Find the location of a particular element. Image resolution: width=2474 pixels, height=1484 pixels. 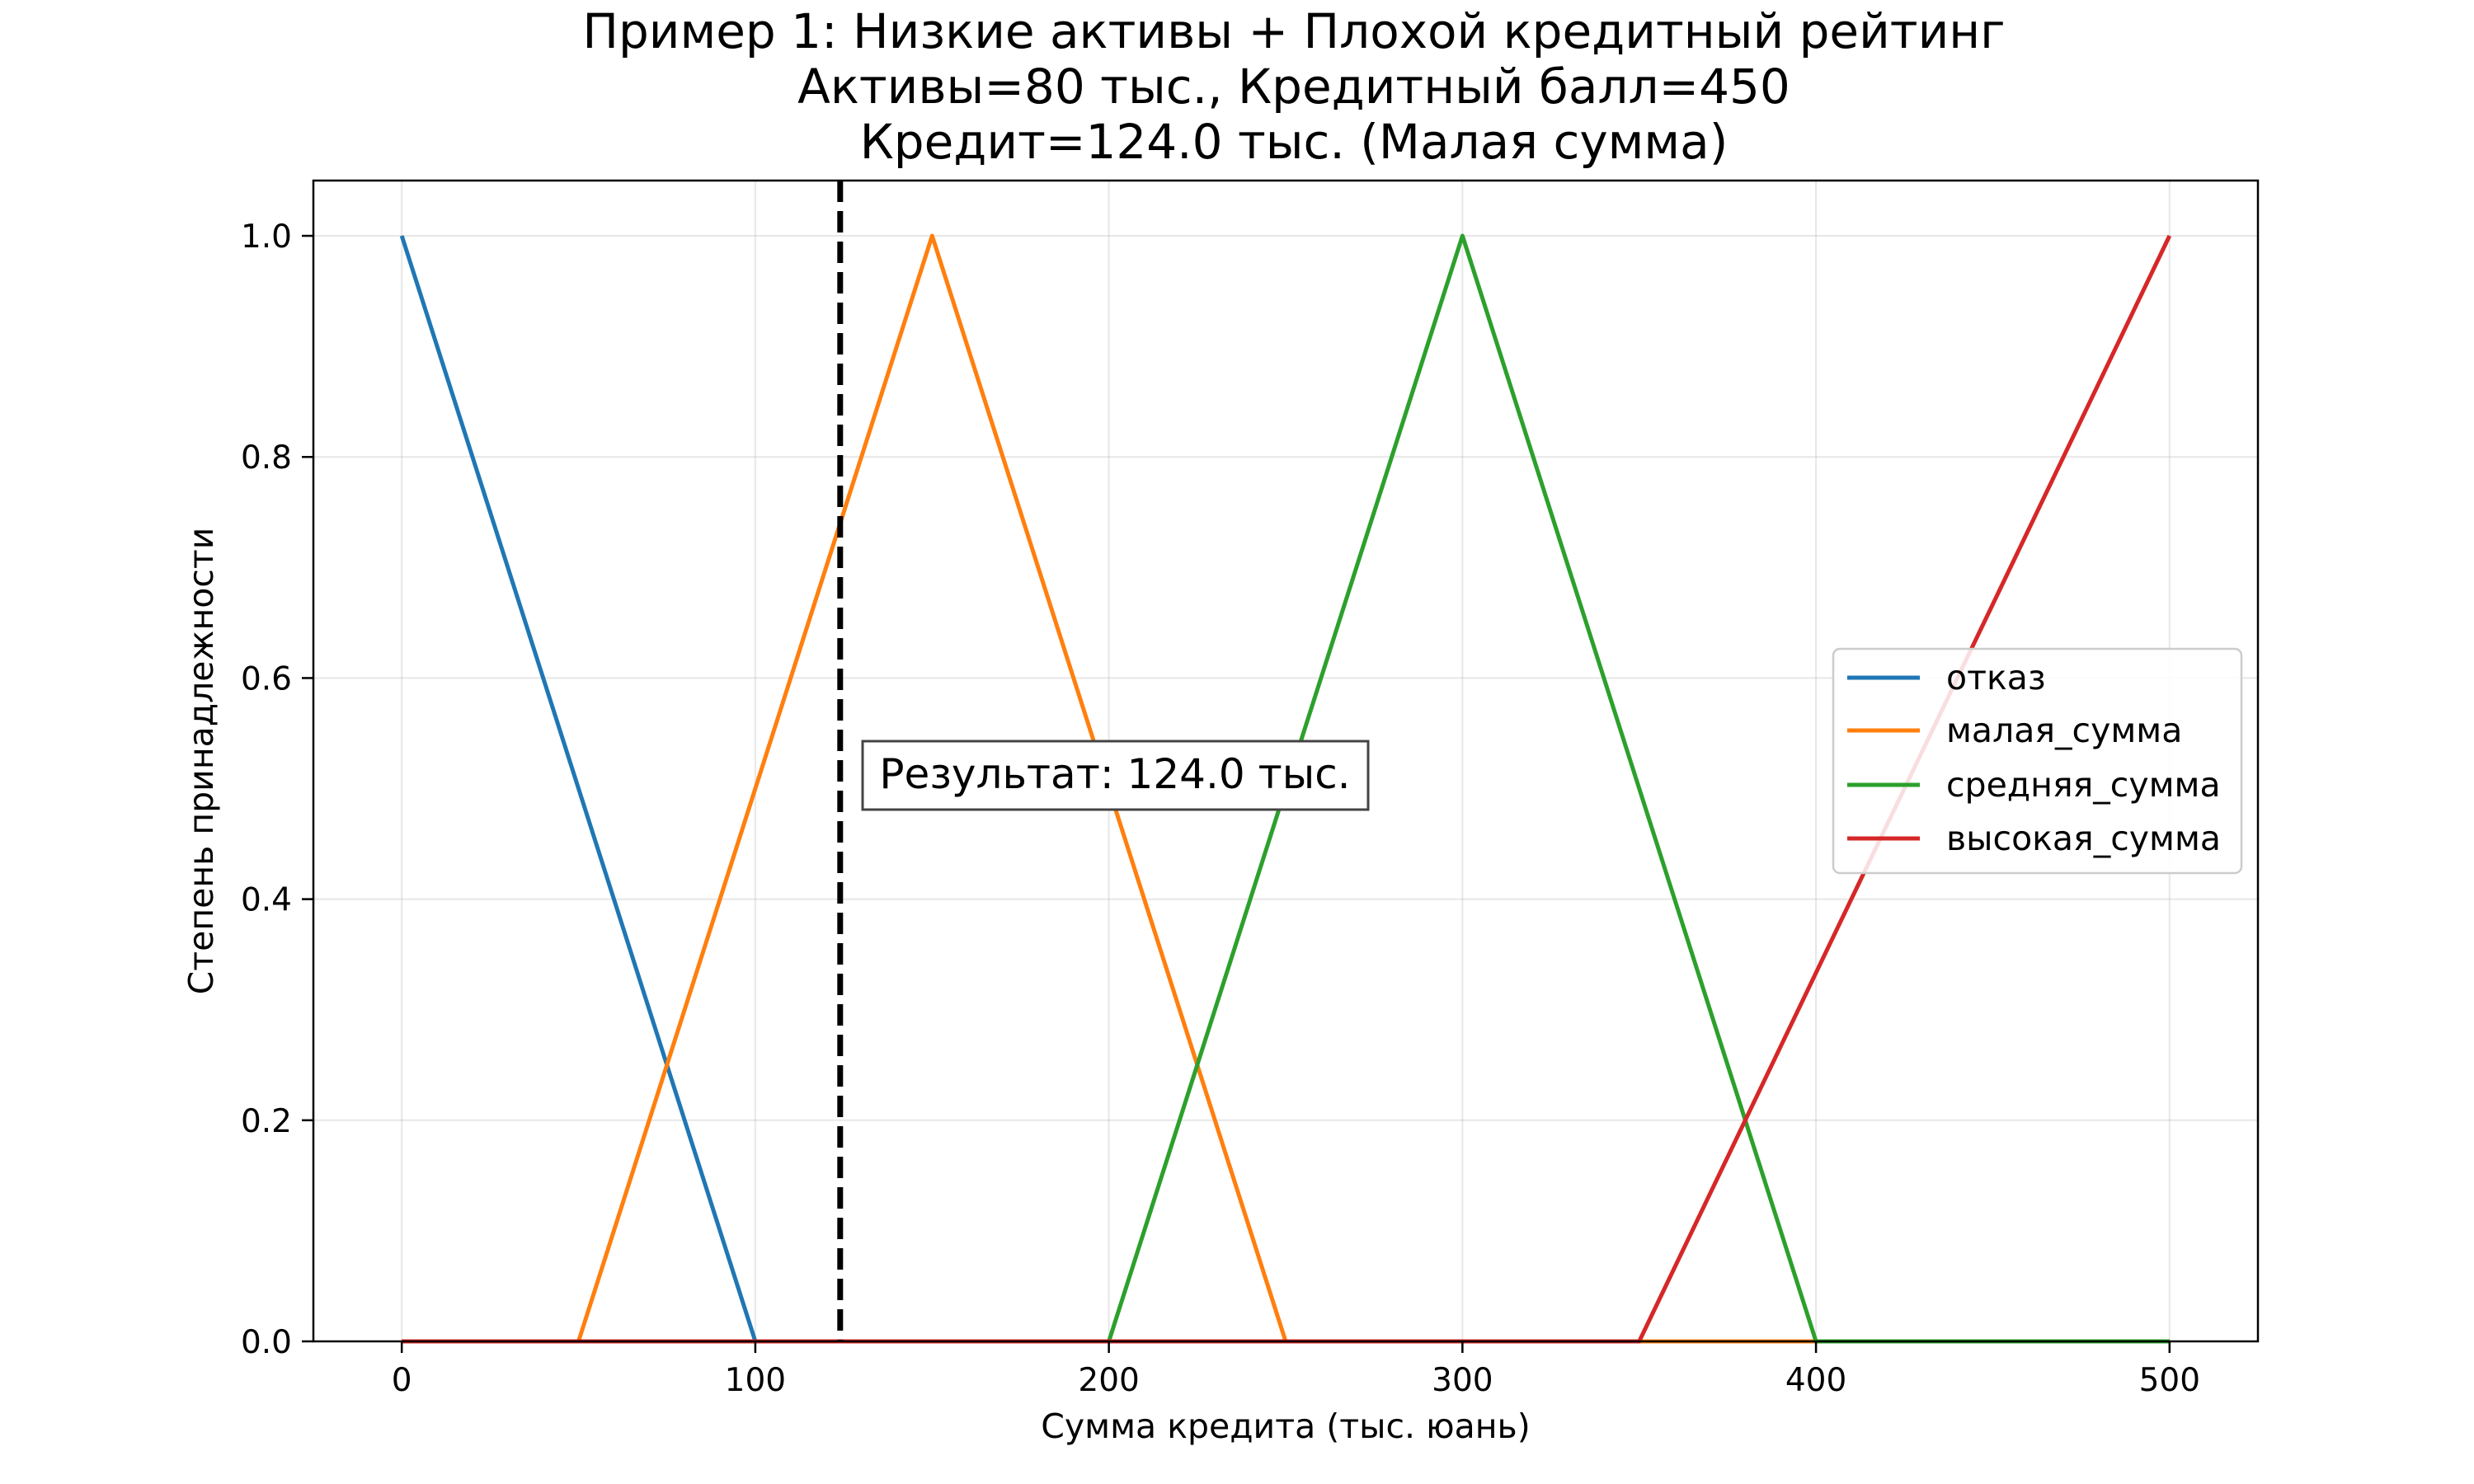

x-tick-label-2: 200 is located at coordinates (1108, 1380).